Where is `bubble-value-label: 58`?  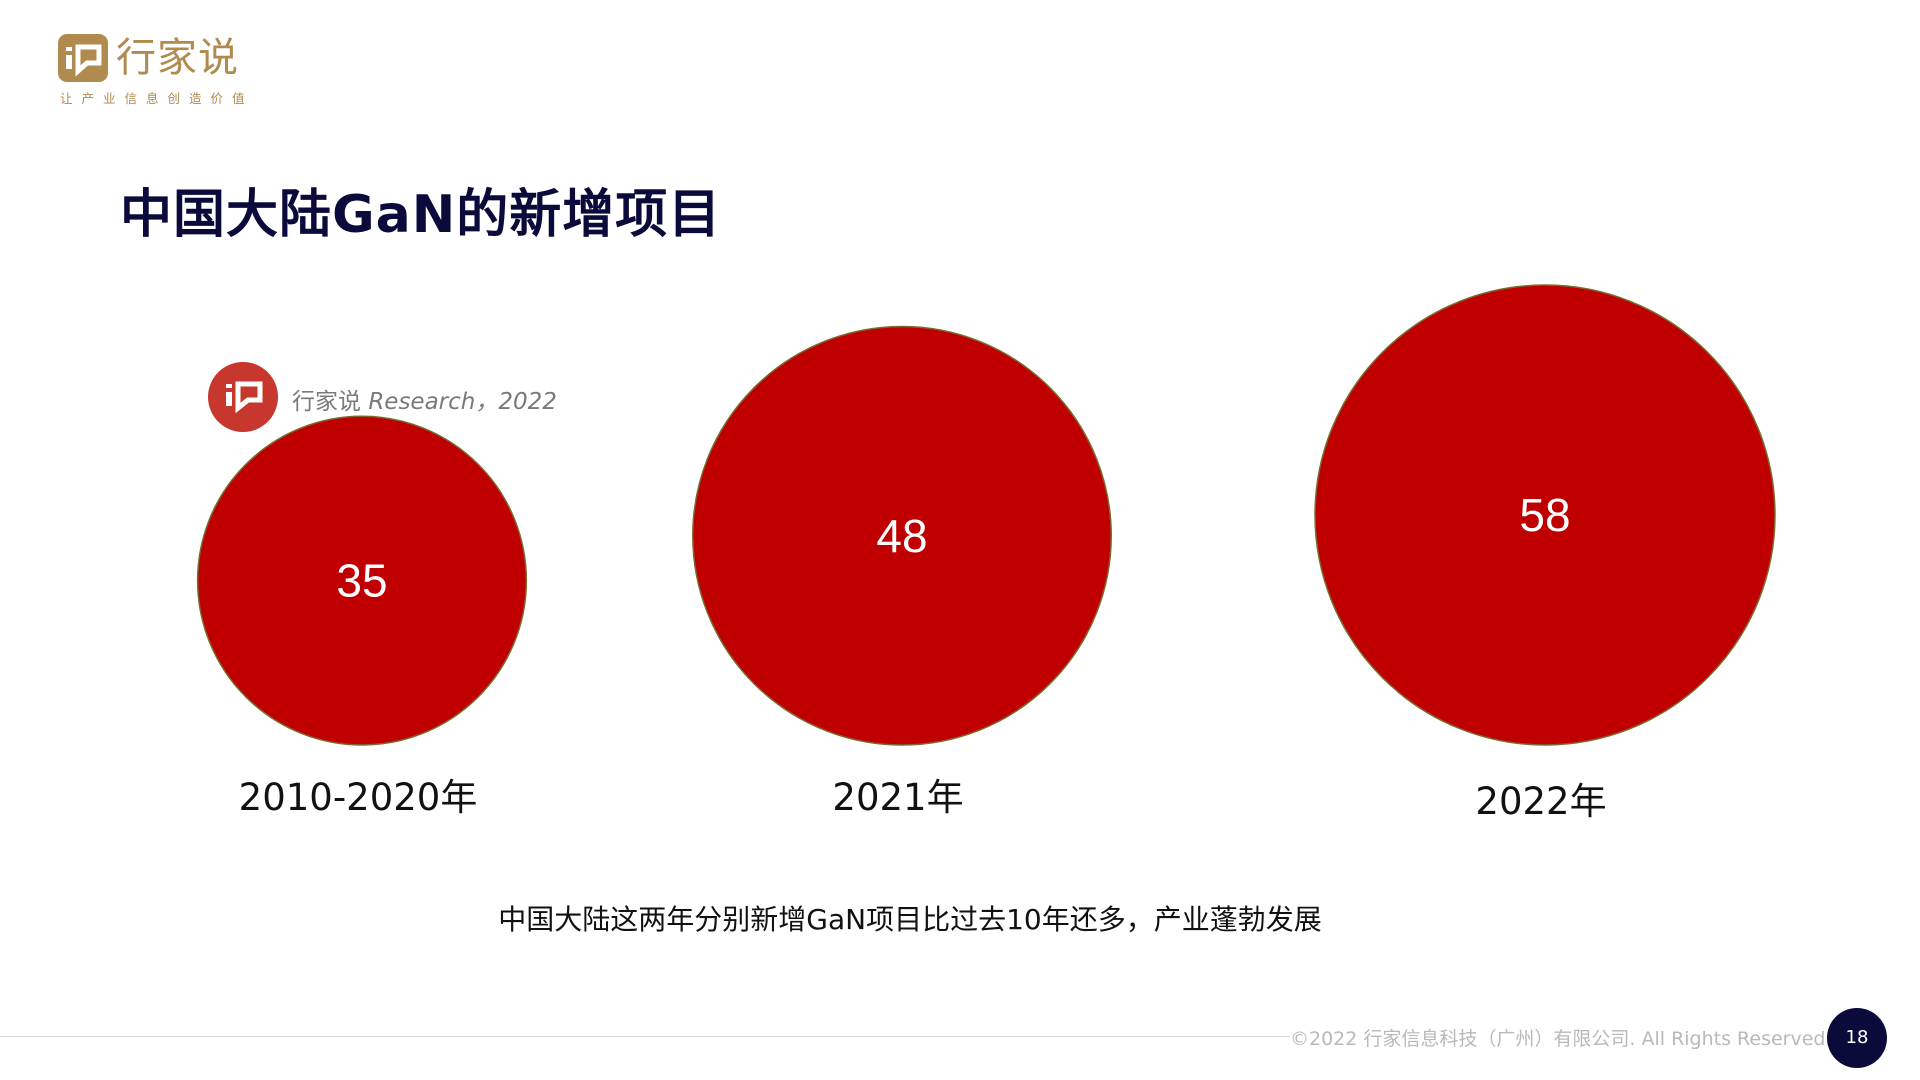 bubble-value-label: 58 is located at coordinates (1544, 515).